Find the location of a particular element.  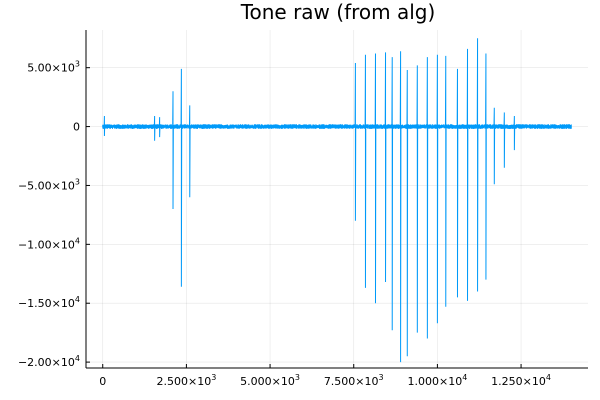

x-tick-label: 0 is located at coordinates (102, 381).